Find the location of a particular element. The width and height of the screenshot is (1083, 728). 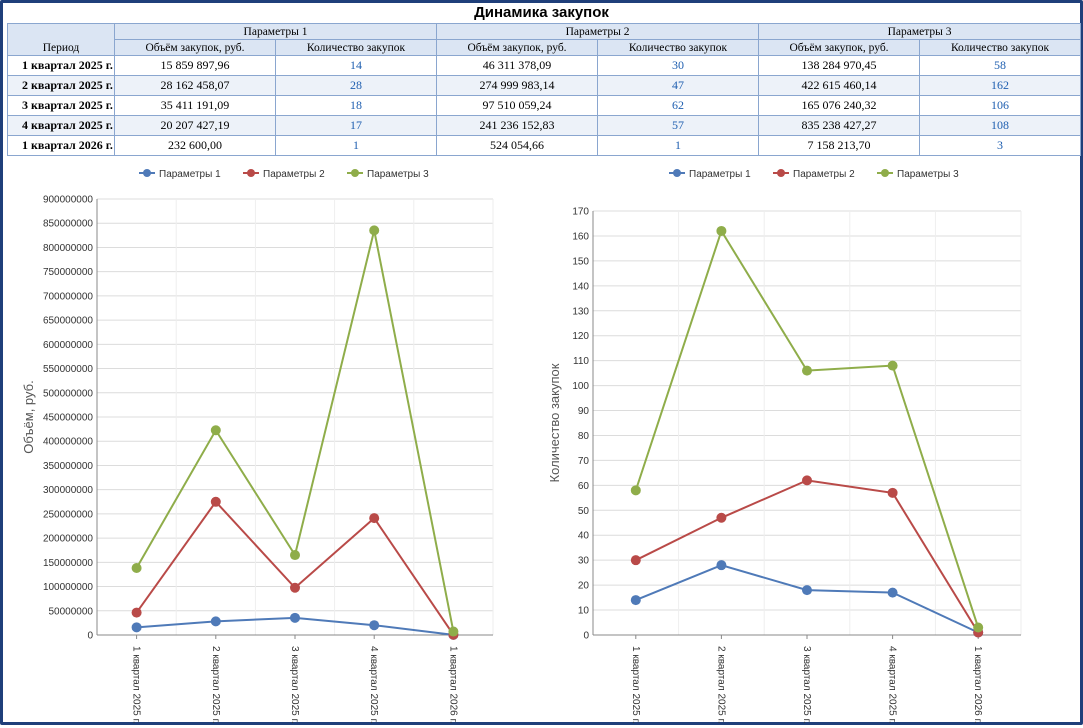

count-cell: 3 is located at coordinates (1000, 145).